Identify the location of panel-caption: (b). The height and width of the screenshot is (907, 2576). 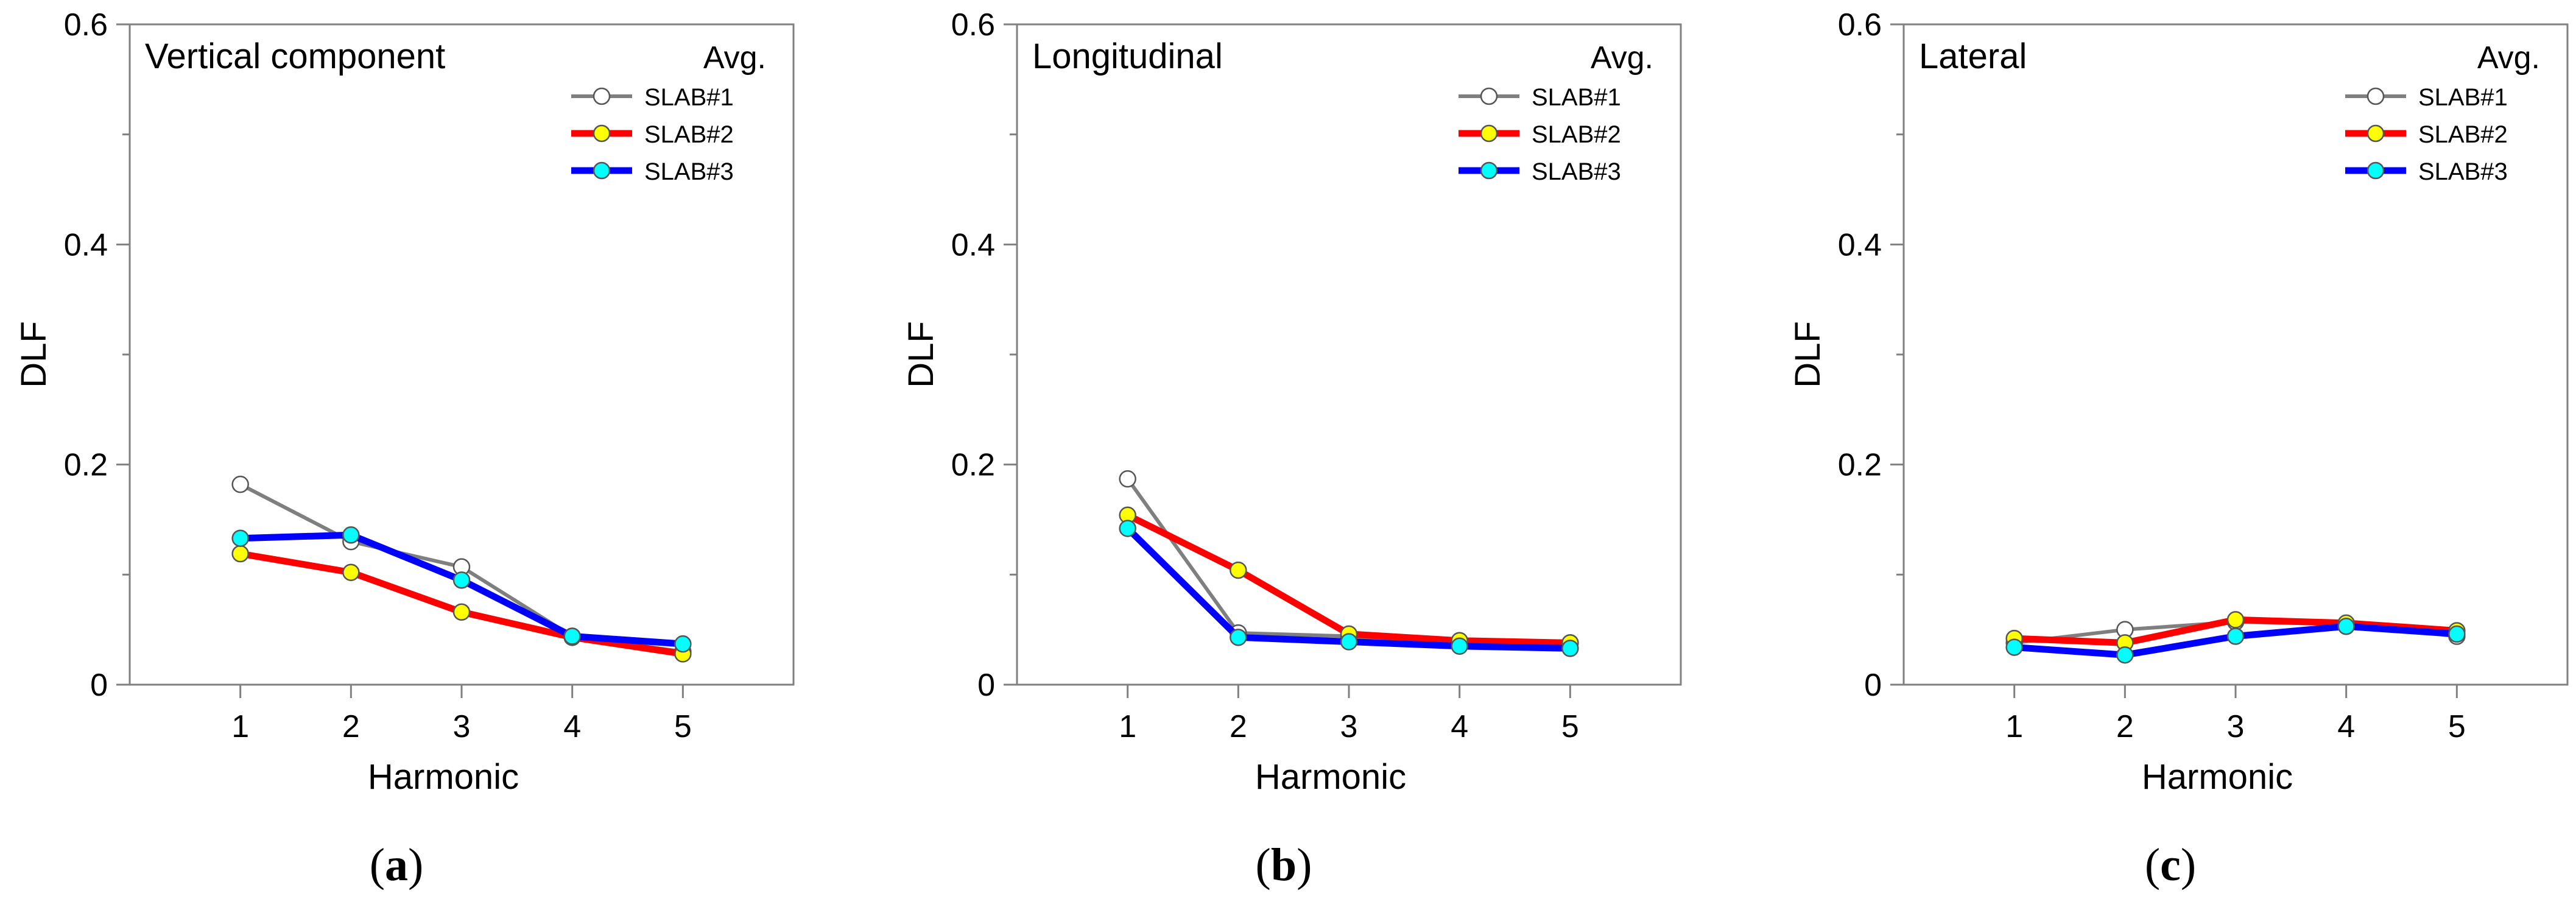
(1284, 865).